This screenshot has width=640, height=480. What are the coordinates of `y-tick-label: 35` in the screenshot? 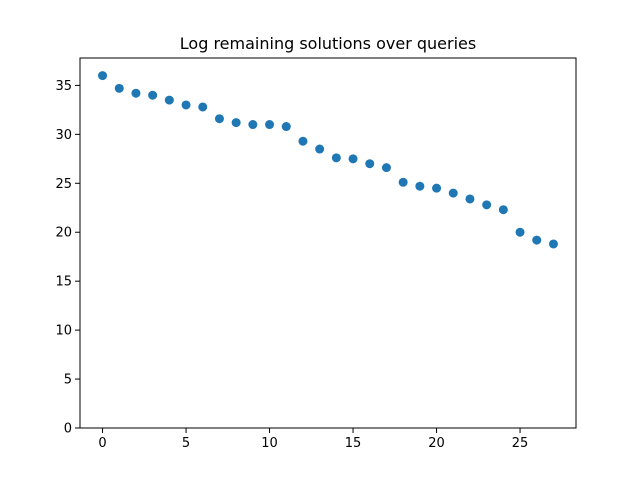 It's located at (63, 86).